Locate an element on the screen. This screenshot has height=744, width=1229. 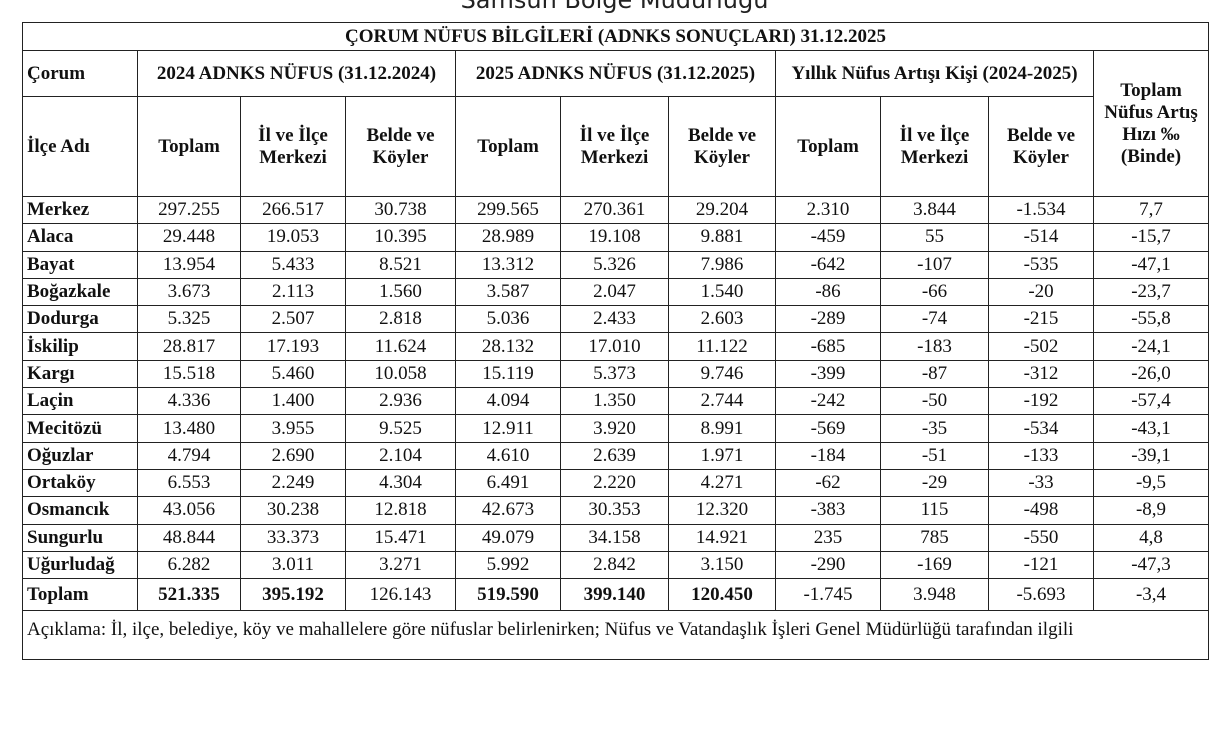
cell: -514 is located at coordinates (1041, 237).